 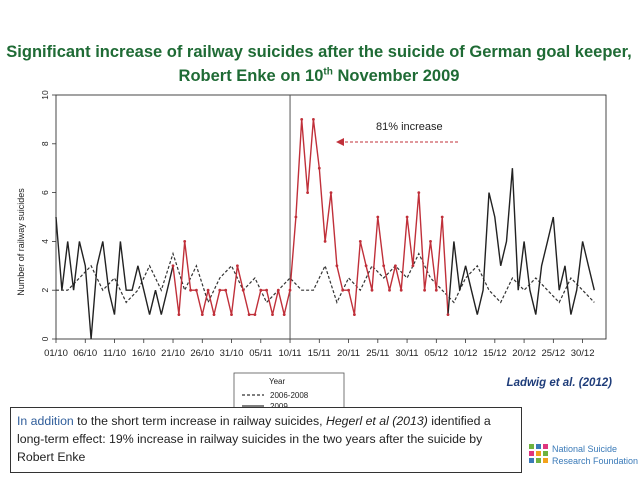 I want to click on x-tick-label: 10/12, so click(x=466, y=353).